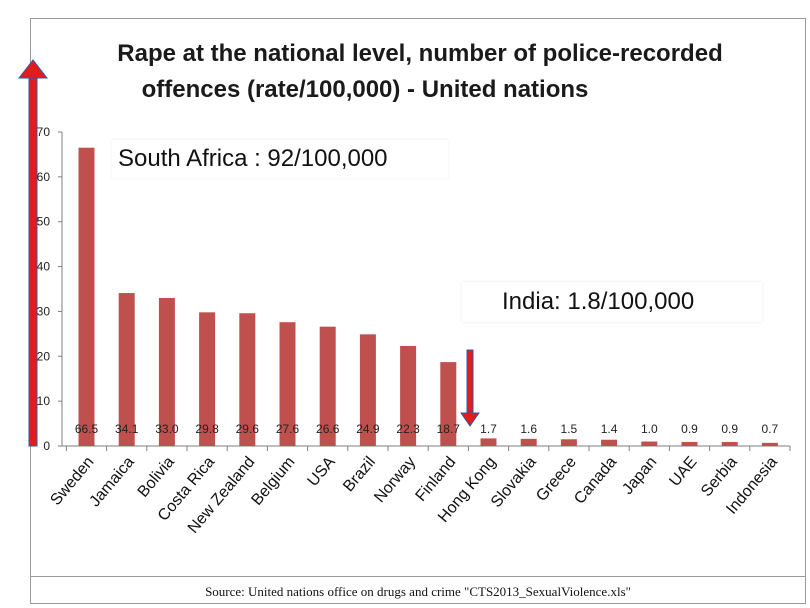 This screenshot has width=810, height=608. Describe the element at coordinates (273, 481) in the screenshot. I see `x-tick-label: Belgium` at that location.